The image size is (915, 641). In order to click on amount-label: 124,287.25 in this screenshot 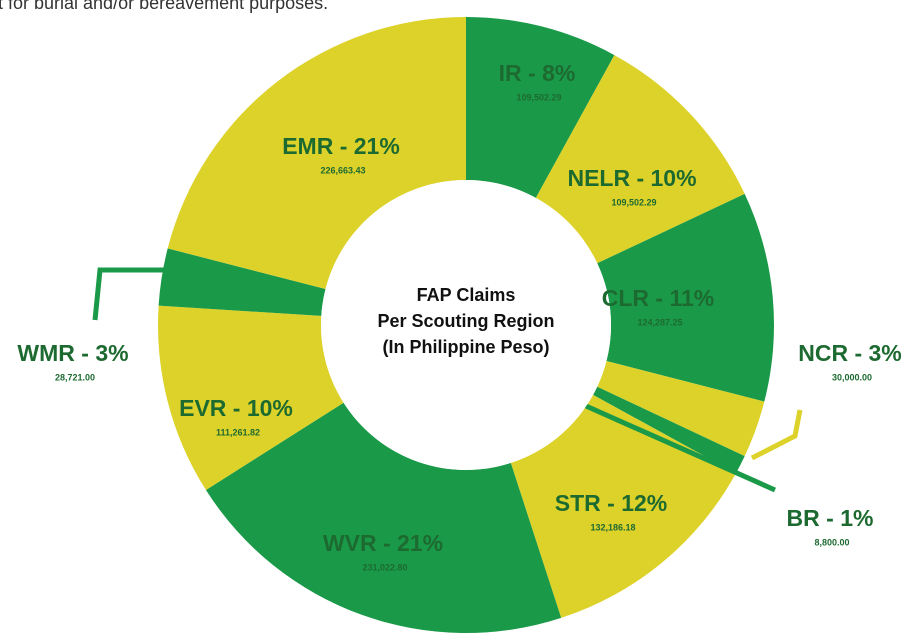, I will do `click(659, 322)`.